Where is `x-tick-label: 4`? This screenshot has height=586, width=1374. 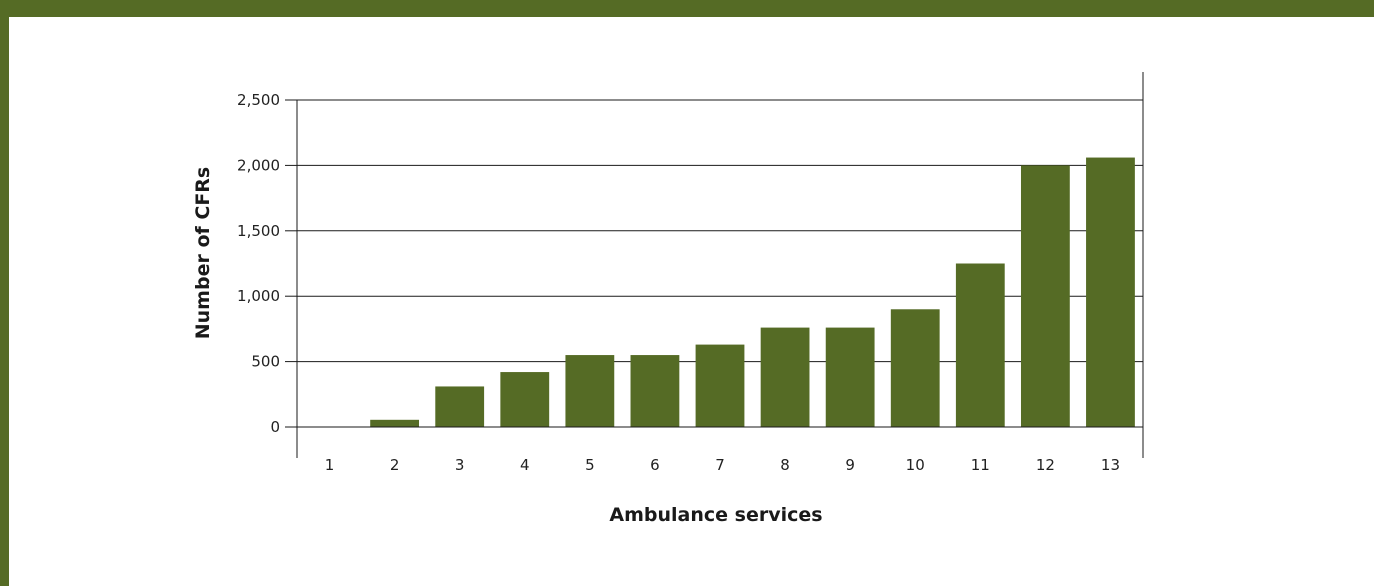
x-tick-label: 4 is located at coordinates (525, 465).